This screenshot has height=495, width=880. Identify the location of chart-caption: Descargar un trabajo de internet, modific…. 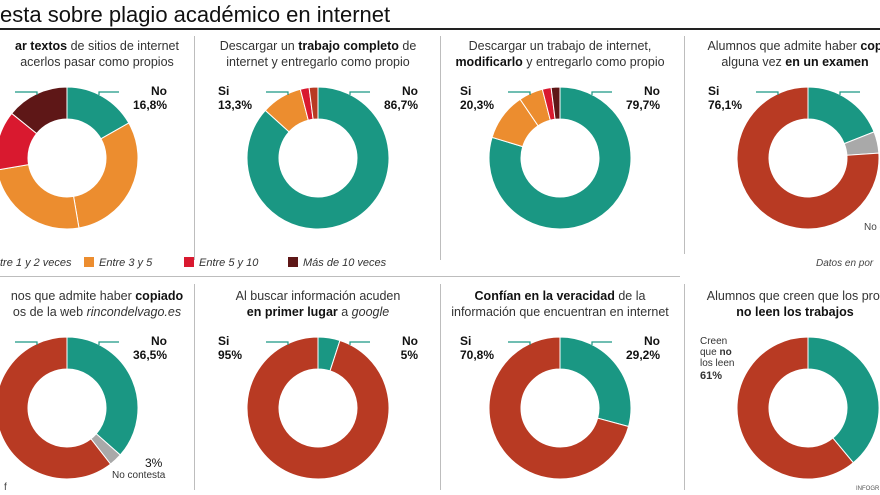
(560, 54).